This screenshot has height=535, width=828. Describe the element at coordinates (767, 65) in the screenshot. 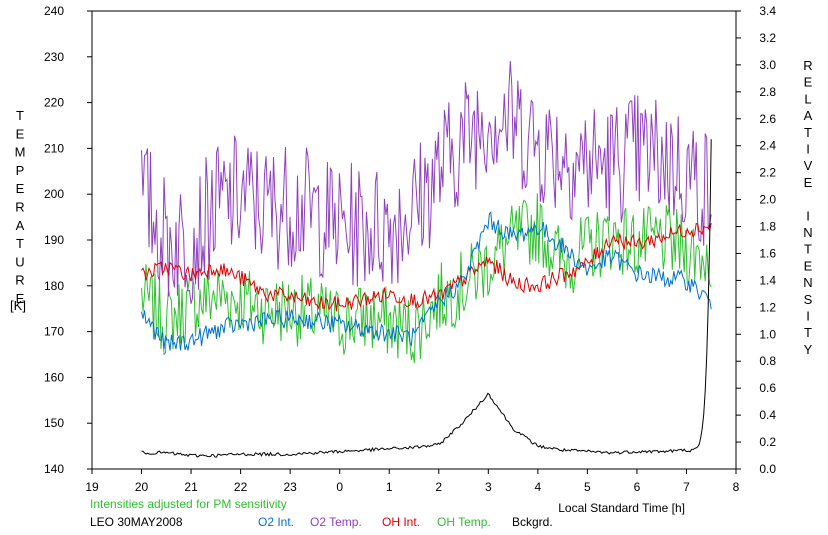

I see `y-right-tick-label: 3.0` at that location.